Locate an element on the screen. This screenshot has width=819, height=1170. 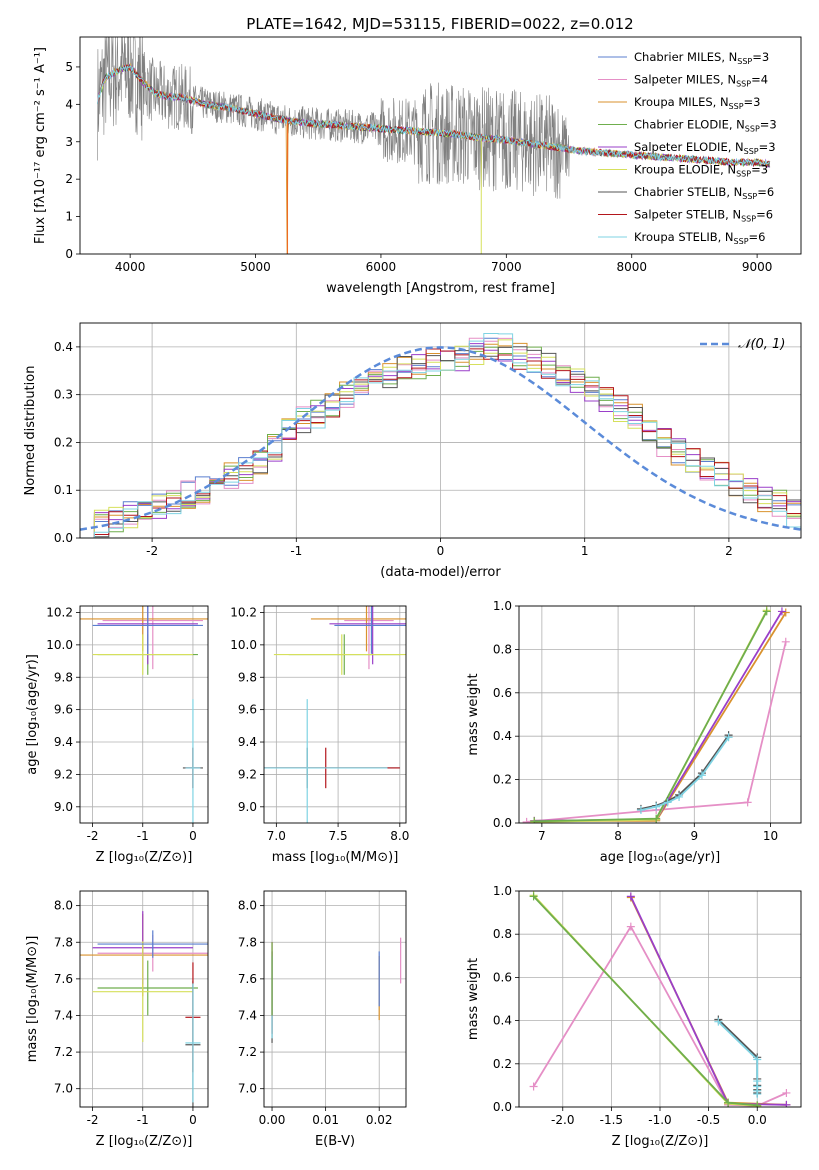
x-tick-label: 8000 is located at coordinates (631, 267).